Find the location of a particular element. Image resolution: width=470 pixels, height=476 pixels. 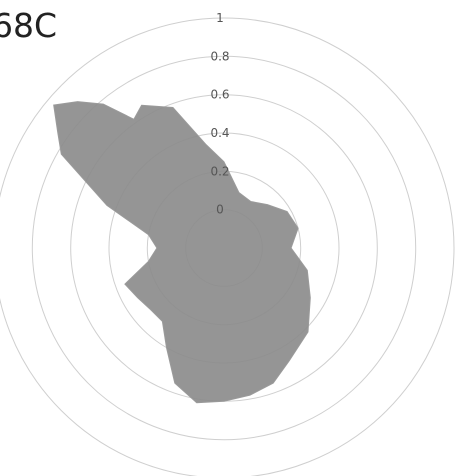

radial-tick-labels: 0 0.2 0.4 0.6 0.8 1 is located at coordinates (219, 114).